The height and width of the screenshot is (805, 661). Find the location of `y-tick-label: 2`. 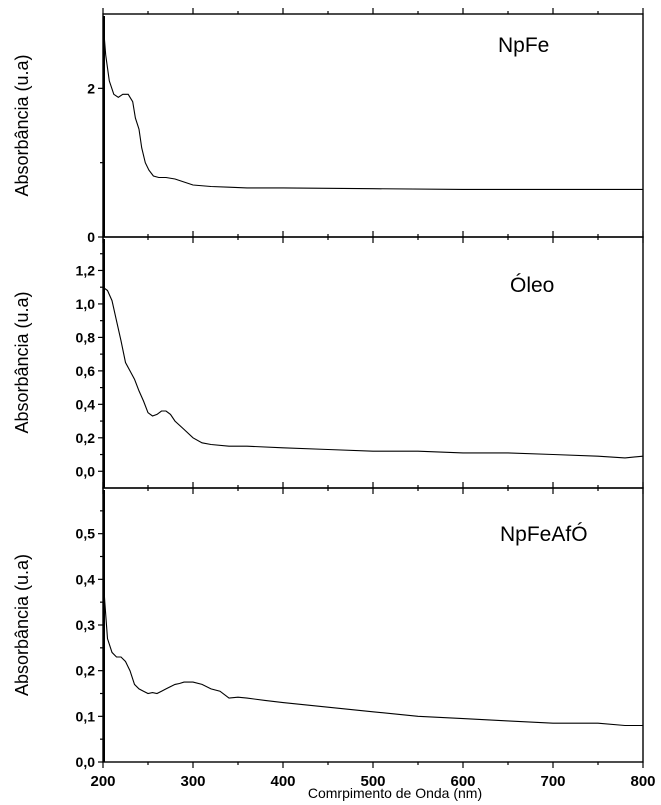

y-tick-label: 2 is located at coordinates (91, 88).